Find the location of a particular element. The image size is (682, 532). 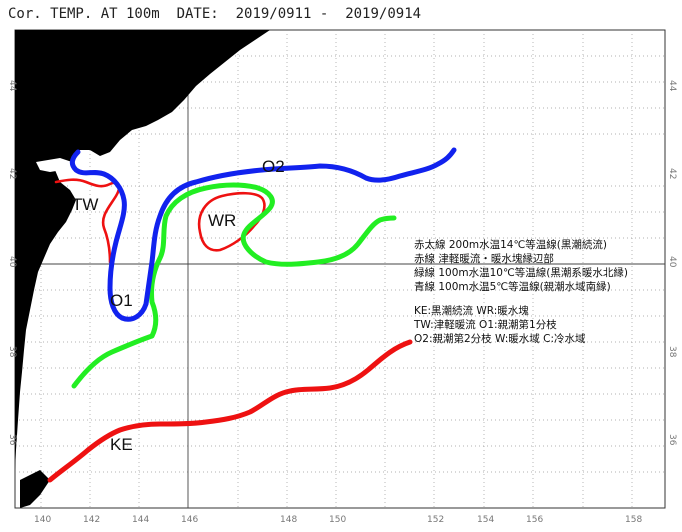

lon-tick-152: 152 is located at coordinates (435, 520).